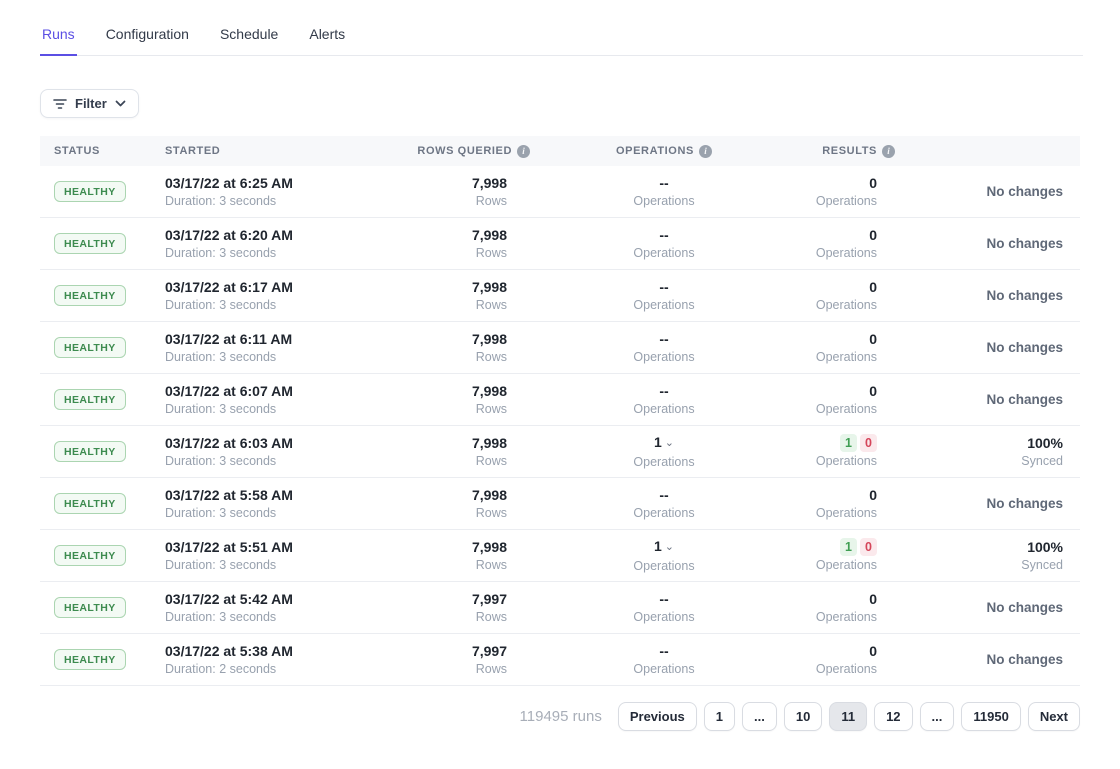 The width and height of the screenshot is (1120, 769). Describe the element at coordinates (120, 103) in the screenshot. I see `chevron-down-icon` at that location.